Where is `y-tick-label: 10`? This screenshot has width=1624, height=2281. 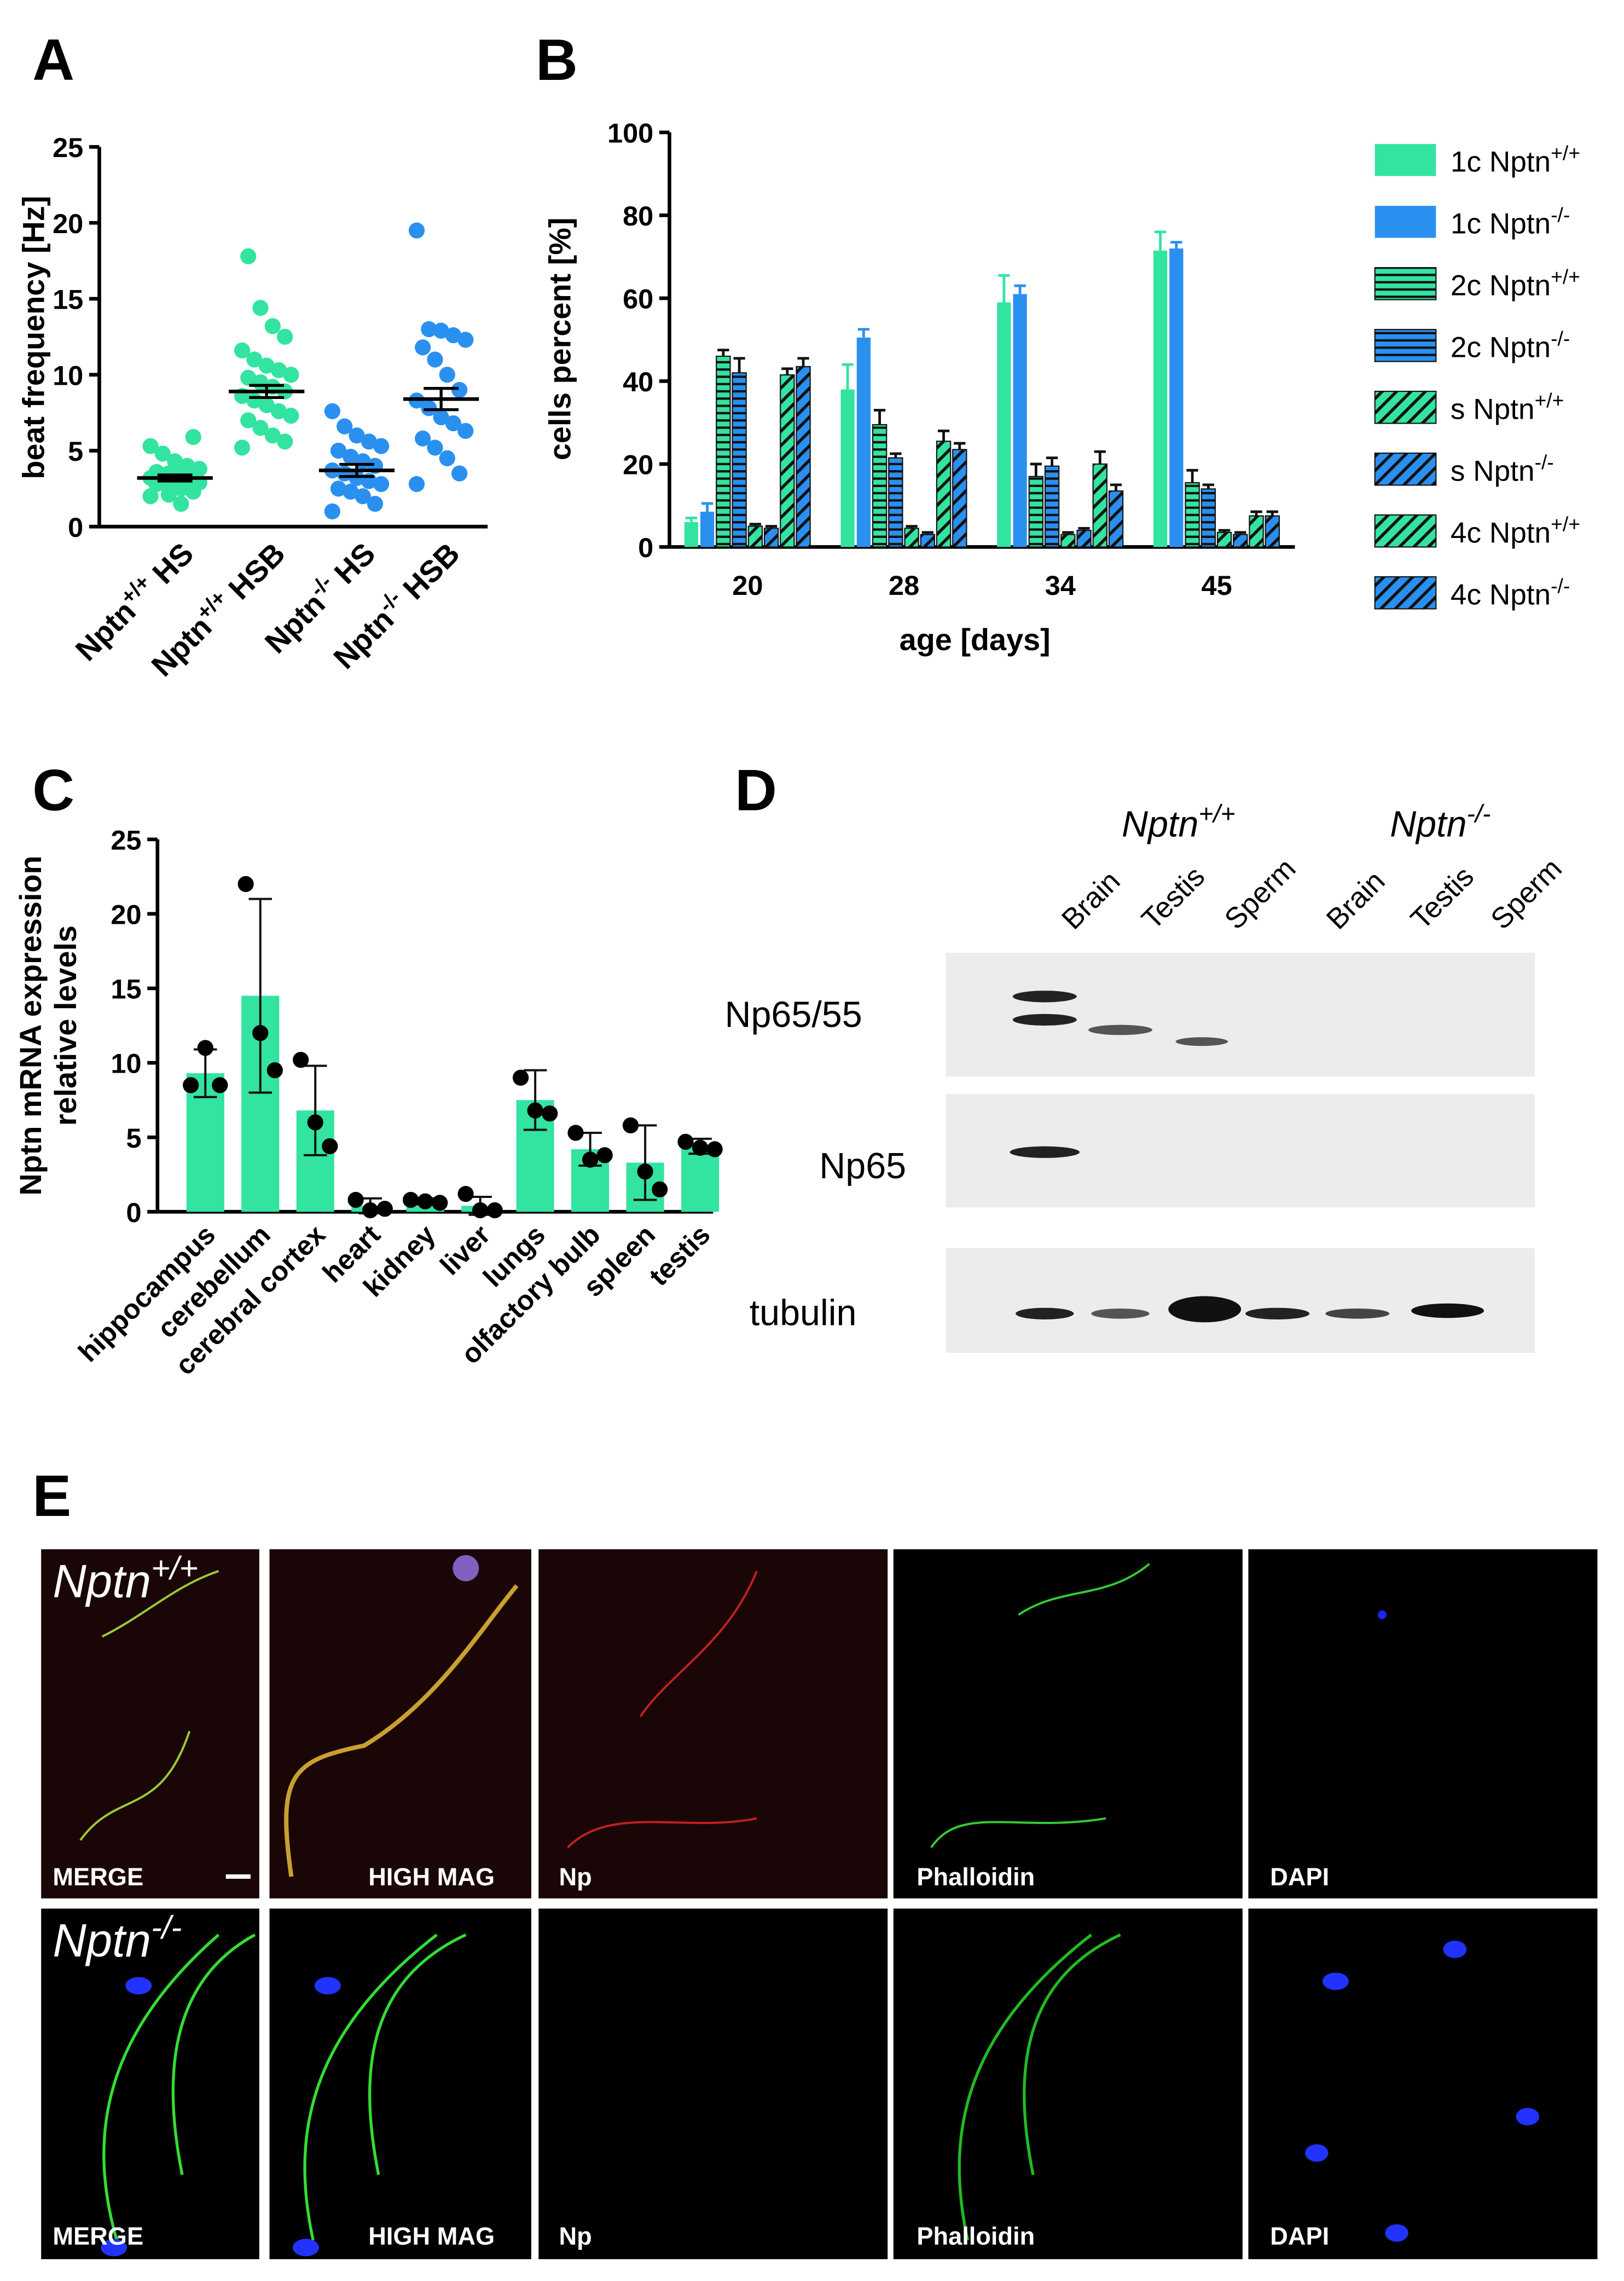 y-tick-label: 10 is located at coordinates (68, 375).